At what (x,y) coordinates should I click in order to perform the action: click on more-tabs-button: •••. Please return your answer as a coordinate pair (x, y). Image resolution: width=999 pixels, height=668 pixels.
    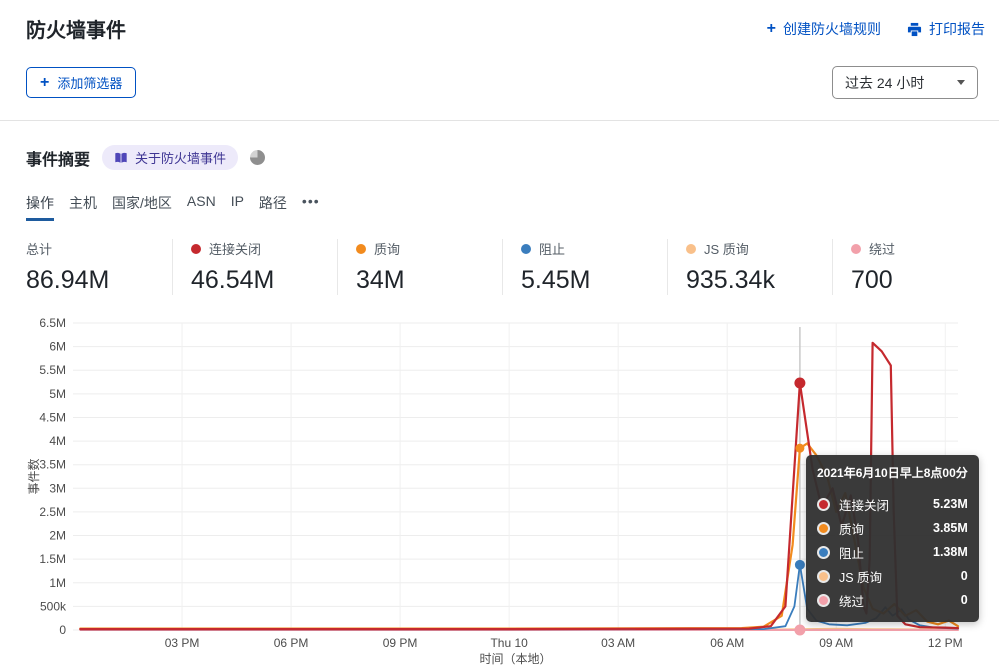
    Looking at the image, I should click on (310, 201).